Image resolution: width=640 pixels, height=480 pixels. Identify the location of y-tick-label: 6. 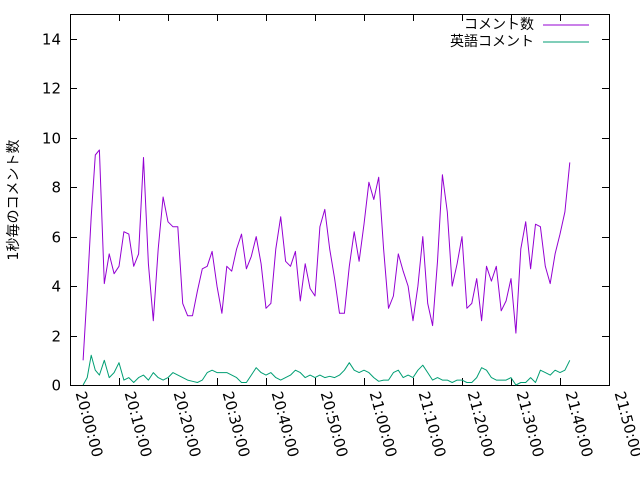
(56, 238).